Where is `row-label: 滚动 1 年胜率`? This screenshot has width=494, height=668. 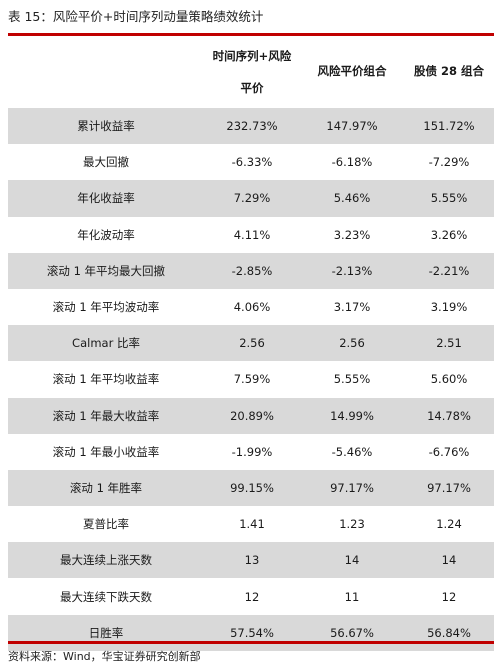 row-label: 滚动 1 年胜率 is located at coordinates (106, 488).